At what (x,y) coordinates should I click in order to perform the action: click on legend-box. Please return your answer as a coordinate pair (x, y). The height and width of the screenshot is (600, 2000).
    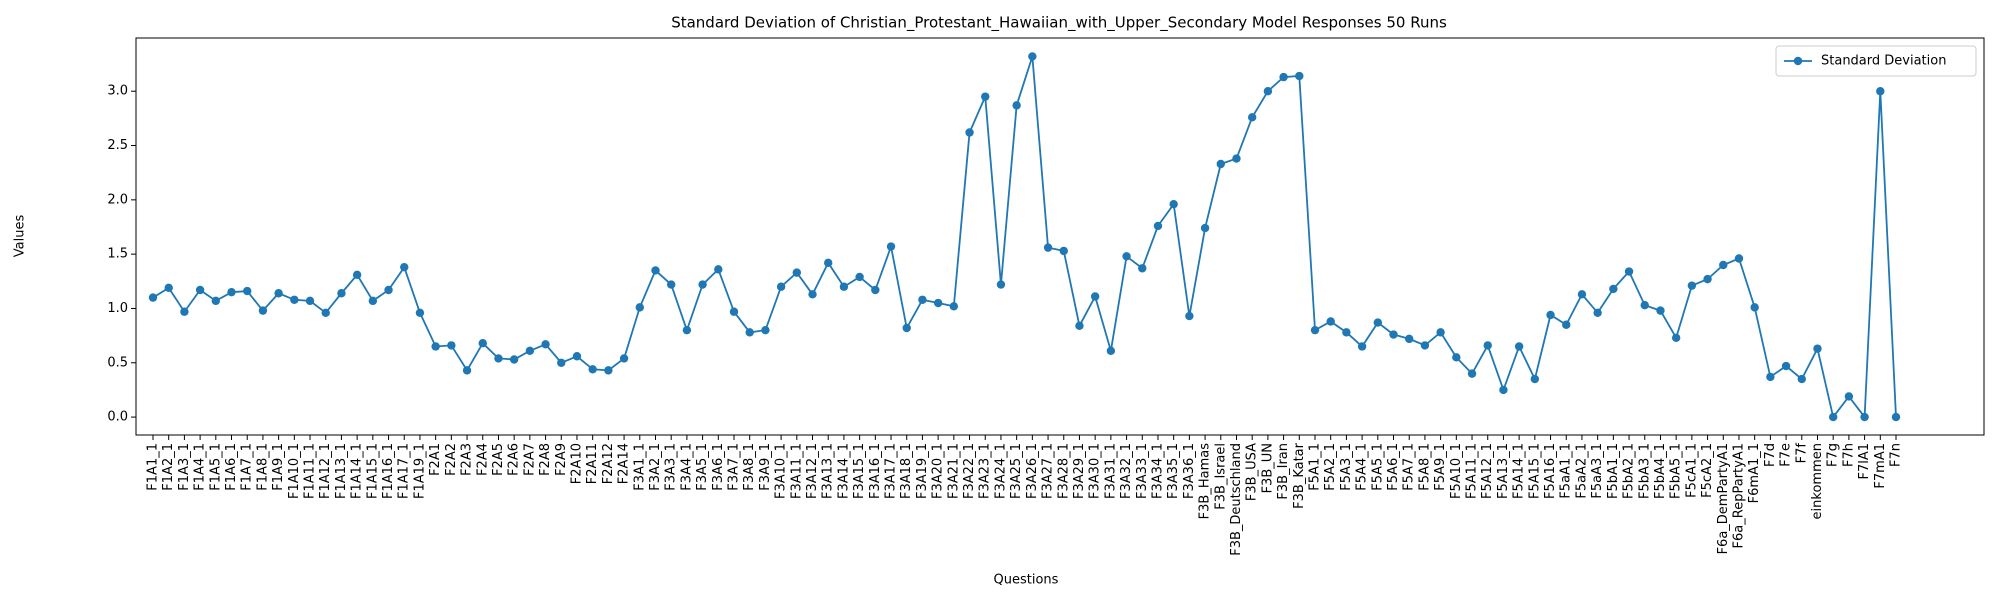
    Looking at the image, I should click on (1876, 61).